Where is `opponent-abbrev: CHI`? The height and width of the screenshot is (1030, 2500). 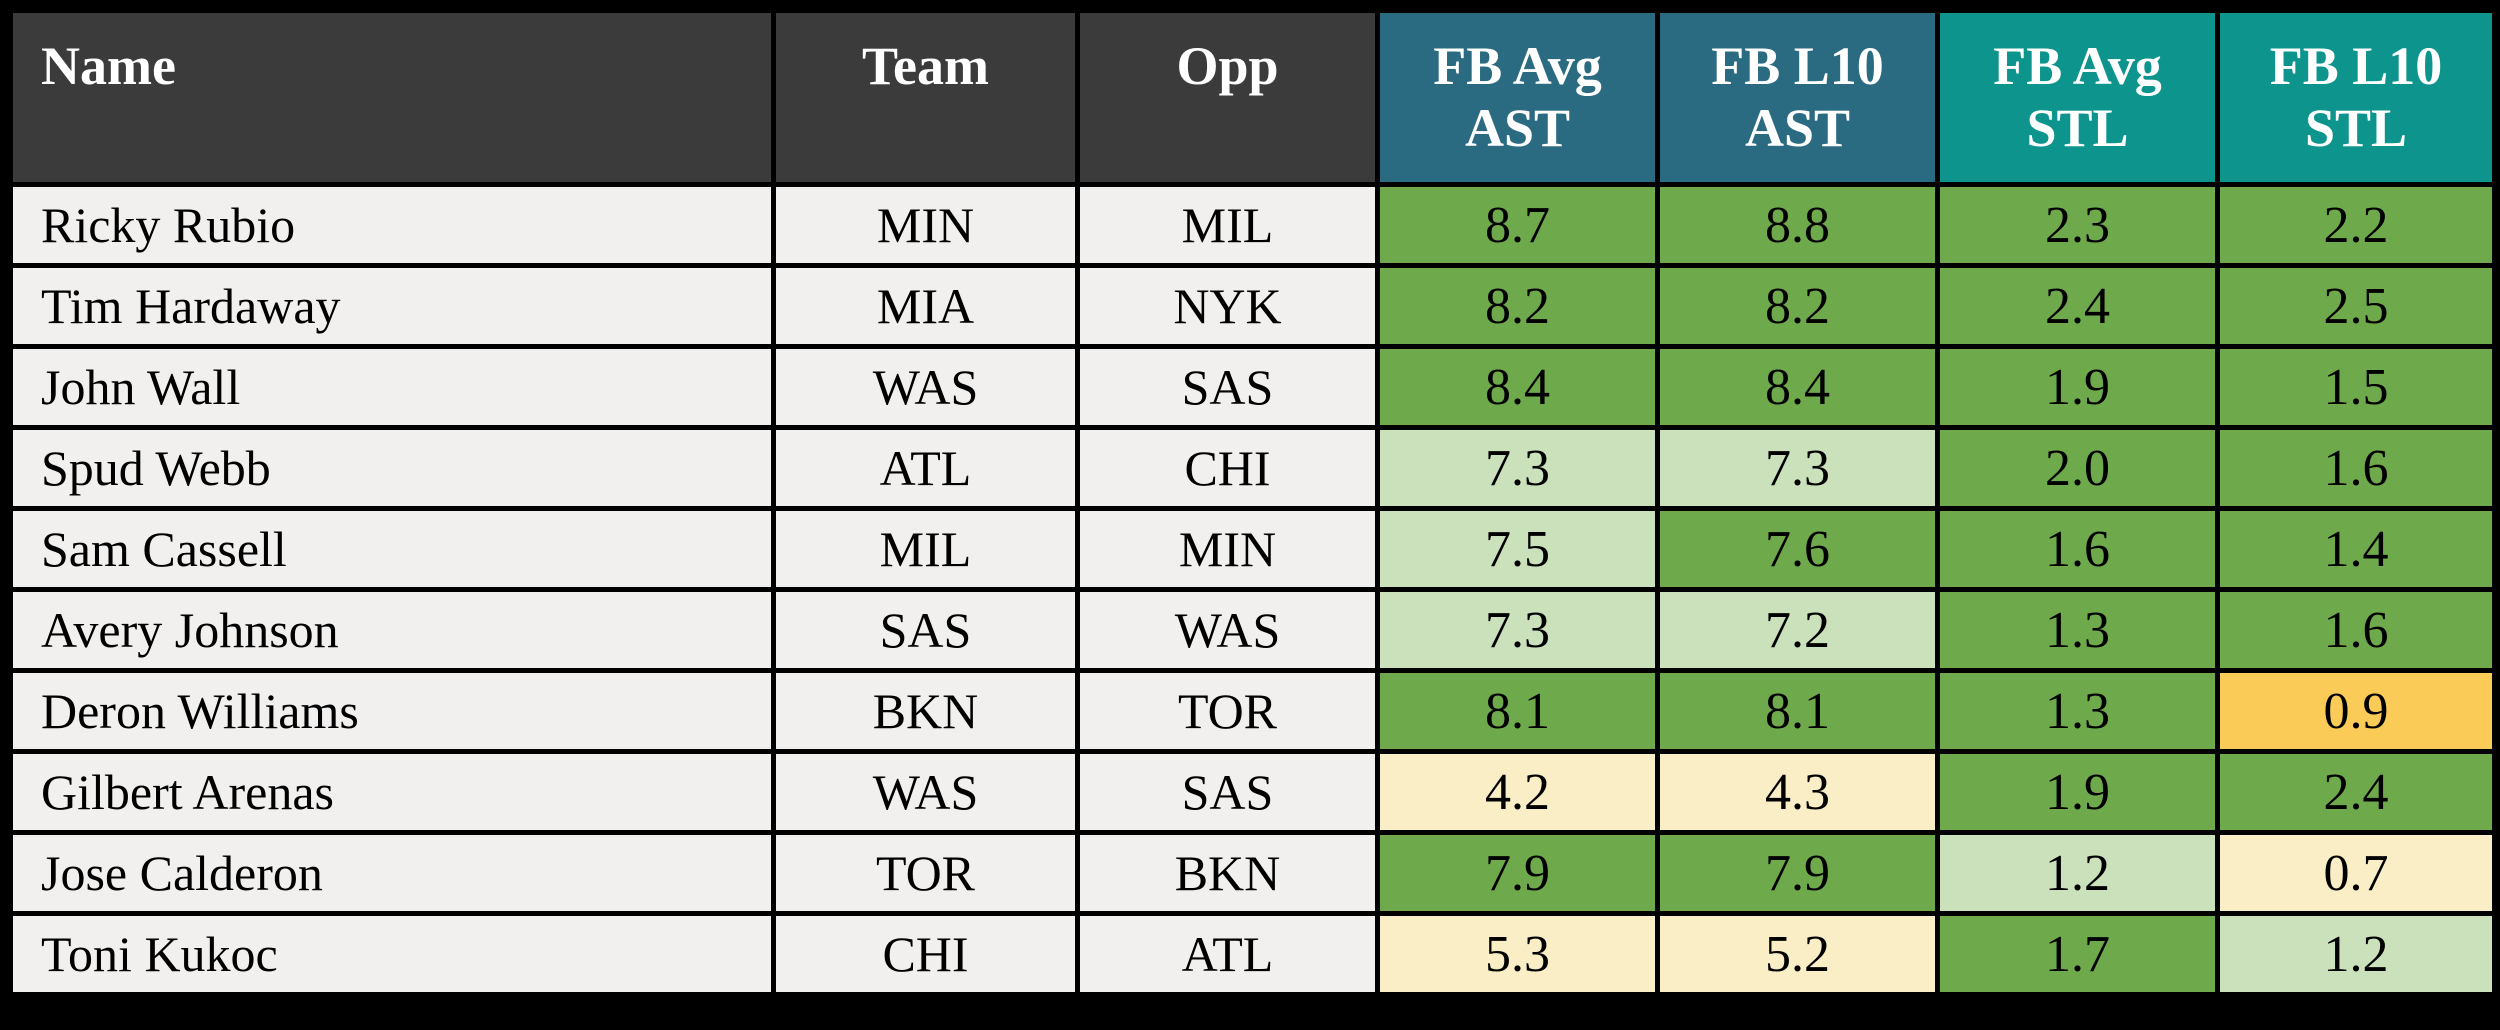 opponent-abbrev: CHI is located at coordinates (1227, 468).